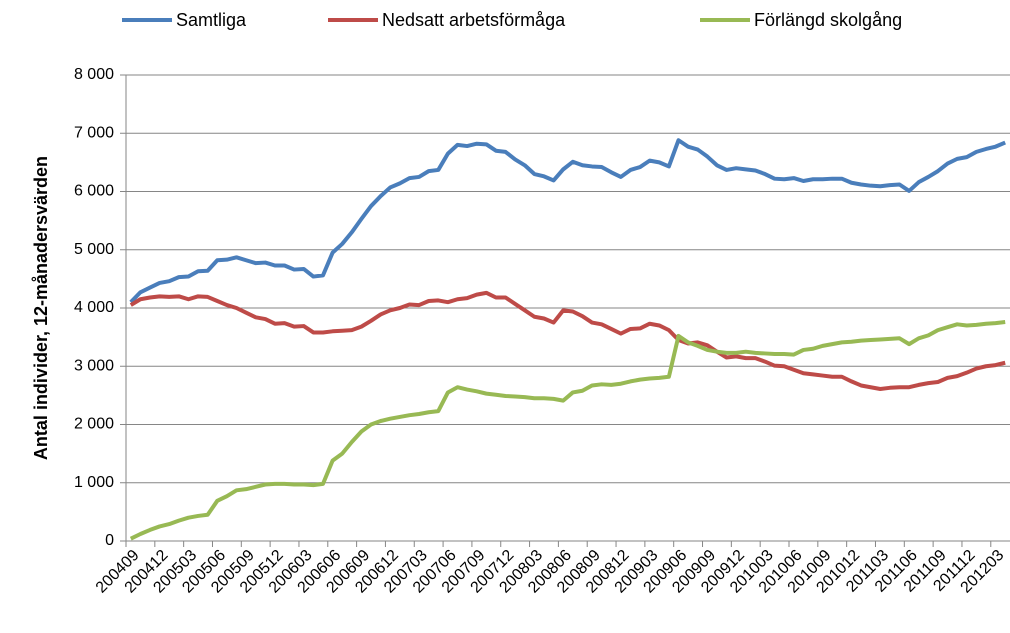 This screenshot has width=1010, height=633. What do you see at coordinates (94, 74) in the screenshot?
I see `y-tick-label: 8 000` at bounding box center [94, 74].